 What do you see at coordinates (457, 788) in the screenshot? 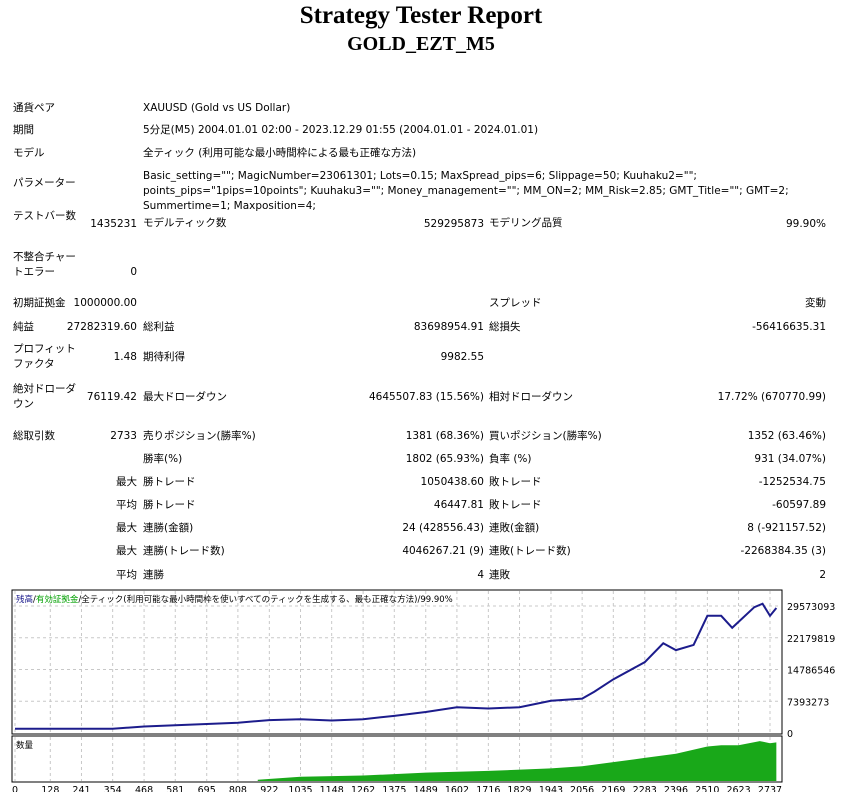
I see `x-tick-label: 1602` at bounding box center [457, 788].